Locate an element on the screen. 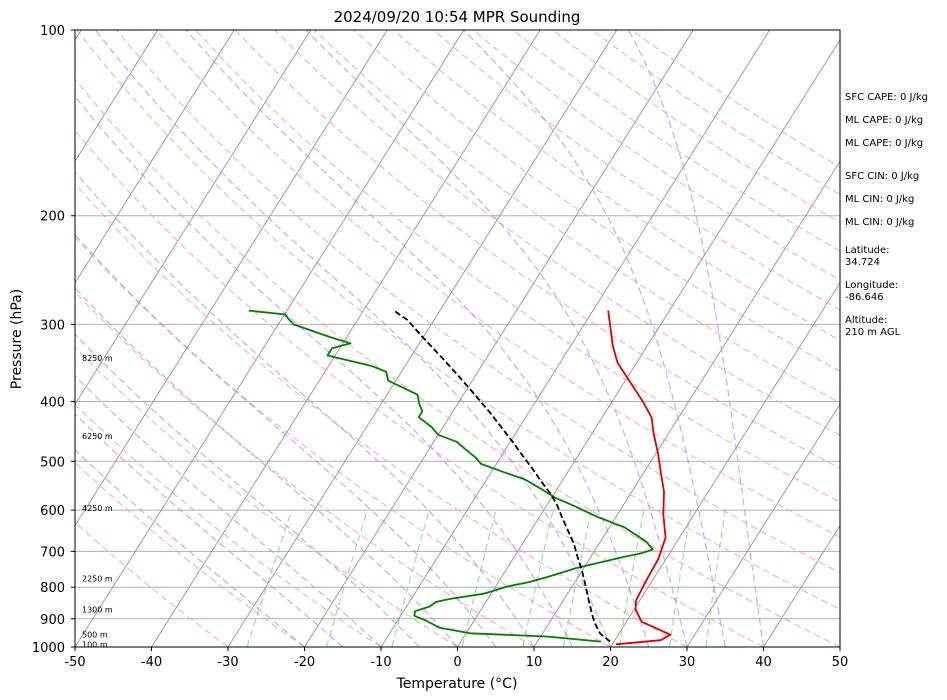  x-tick-label: 50 is located at coordinates (840, 662).